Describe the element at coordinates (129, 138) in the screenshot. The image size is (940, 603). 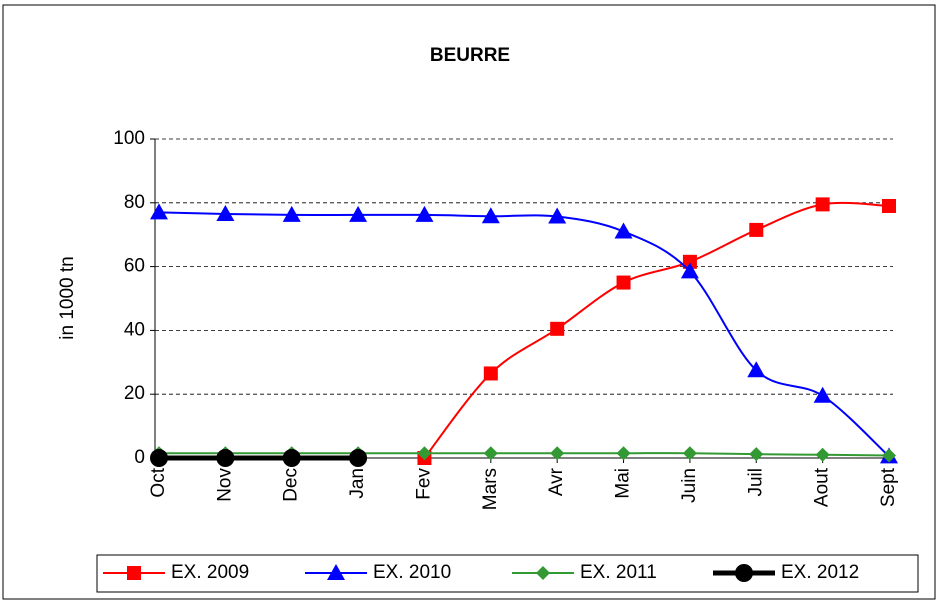
I see `y-tick-label: 100` at that location.